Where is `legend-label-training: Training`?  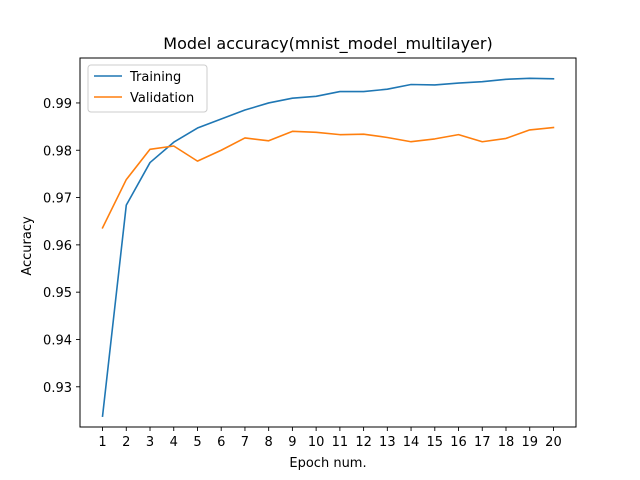
legend-label-training: Training is located at coordinates (155, 77).